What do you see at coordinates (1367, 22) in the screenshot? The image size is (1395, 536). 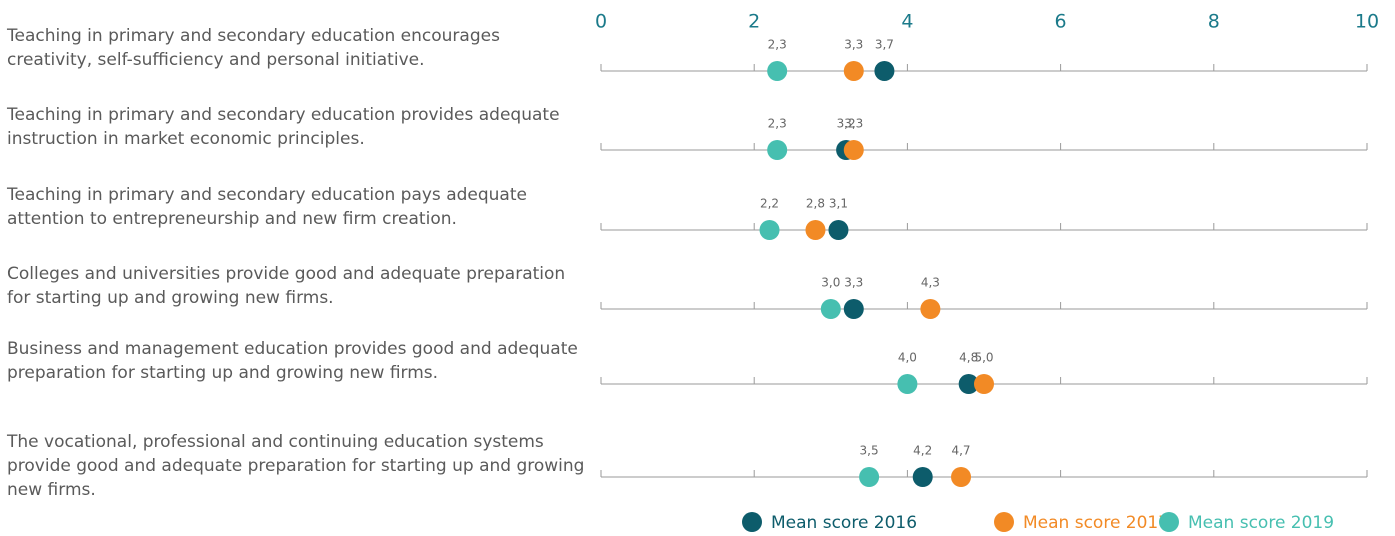 I see `x-tick-label: 10` at bounding box center [1367, 22].